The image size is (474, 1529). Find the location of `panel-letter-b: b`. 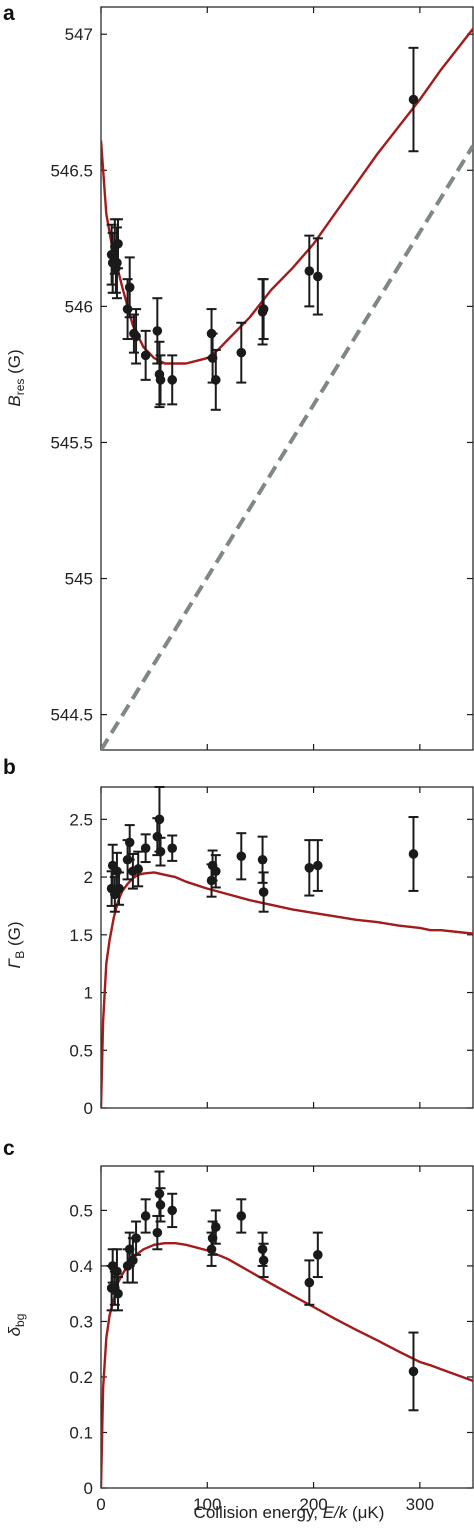

panel-letter-b: b is located at coordinates (9, 767).